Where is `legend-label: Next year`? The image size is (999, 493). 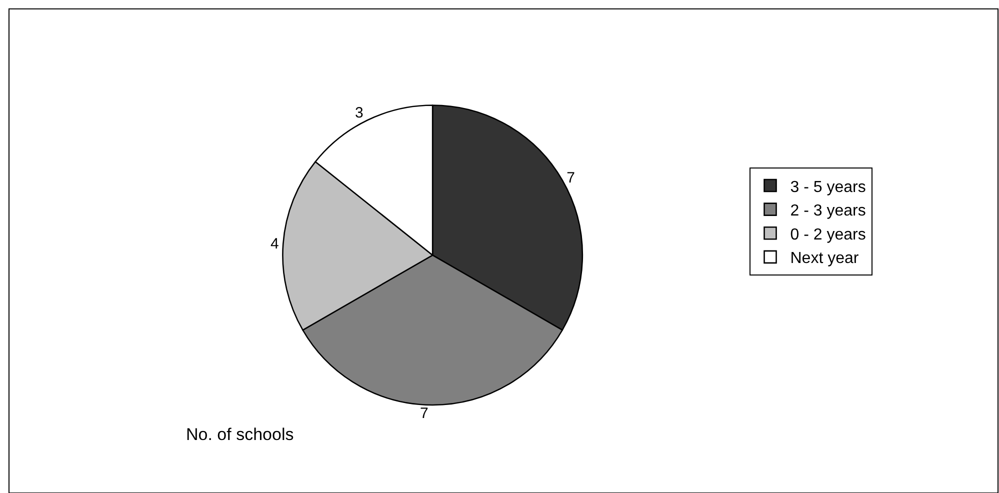
legend-label: Next year is located at coordinates (825, 259).